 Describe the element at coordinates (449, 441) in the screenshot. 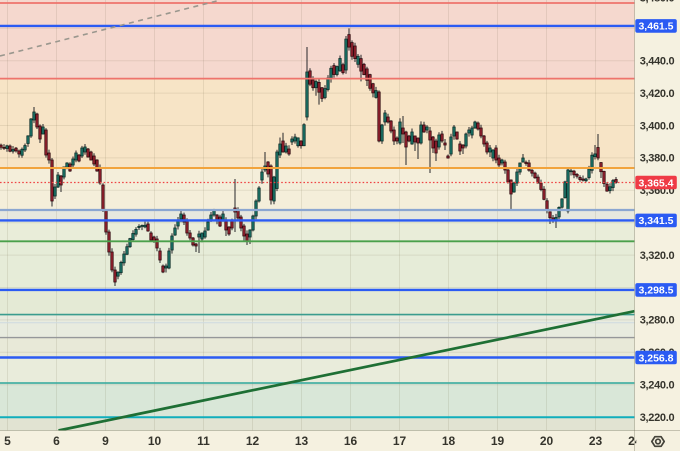

I see `svg-text: 18` at that location.